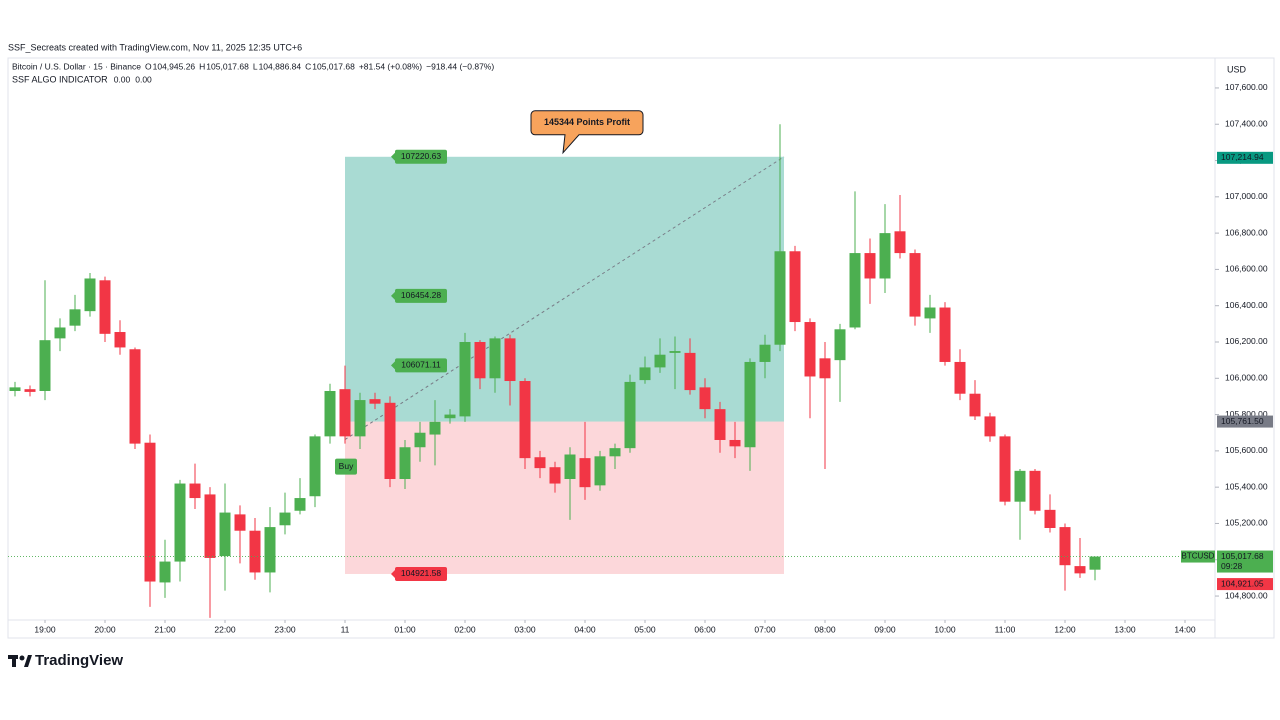 This screenshot has width=1280, height=720. What do you see at coordinates (1246, 341) in the screenshot?
I see `y-tick-label: 106,200.00` at bounding box center [1246, 341].